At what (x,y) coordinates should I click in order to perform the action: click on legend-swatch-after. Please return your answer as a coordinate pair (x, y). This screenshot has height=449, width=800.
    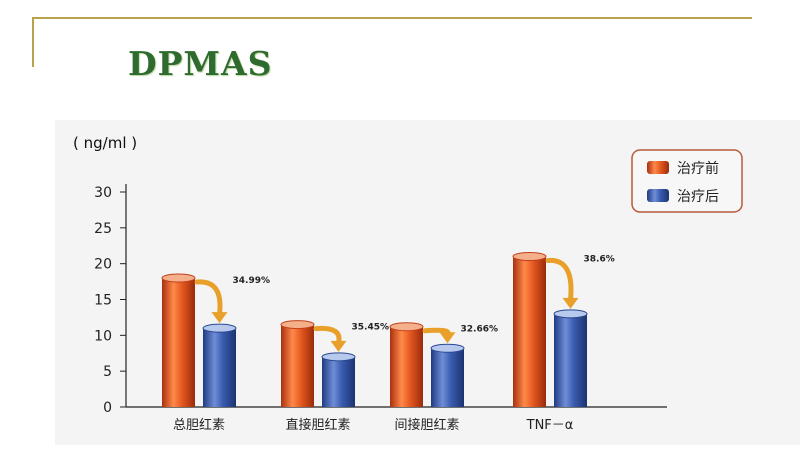
    Looking at the image, I should click on (658, 195).